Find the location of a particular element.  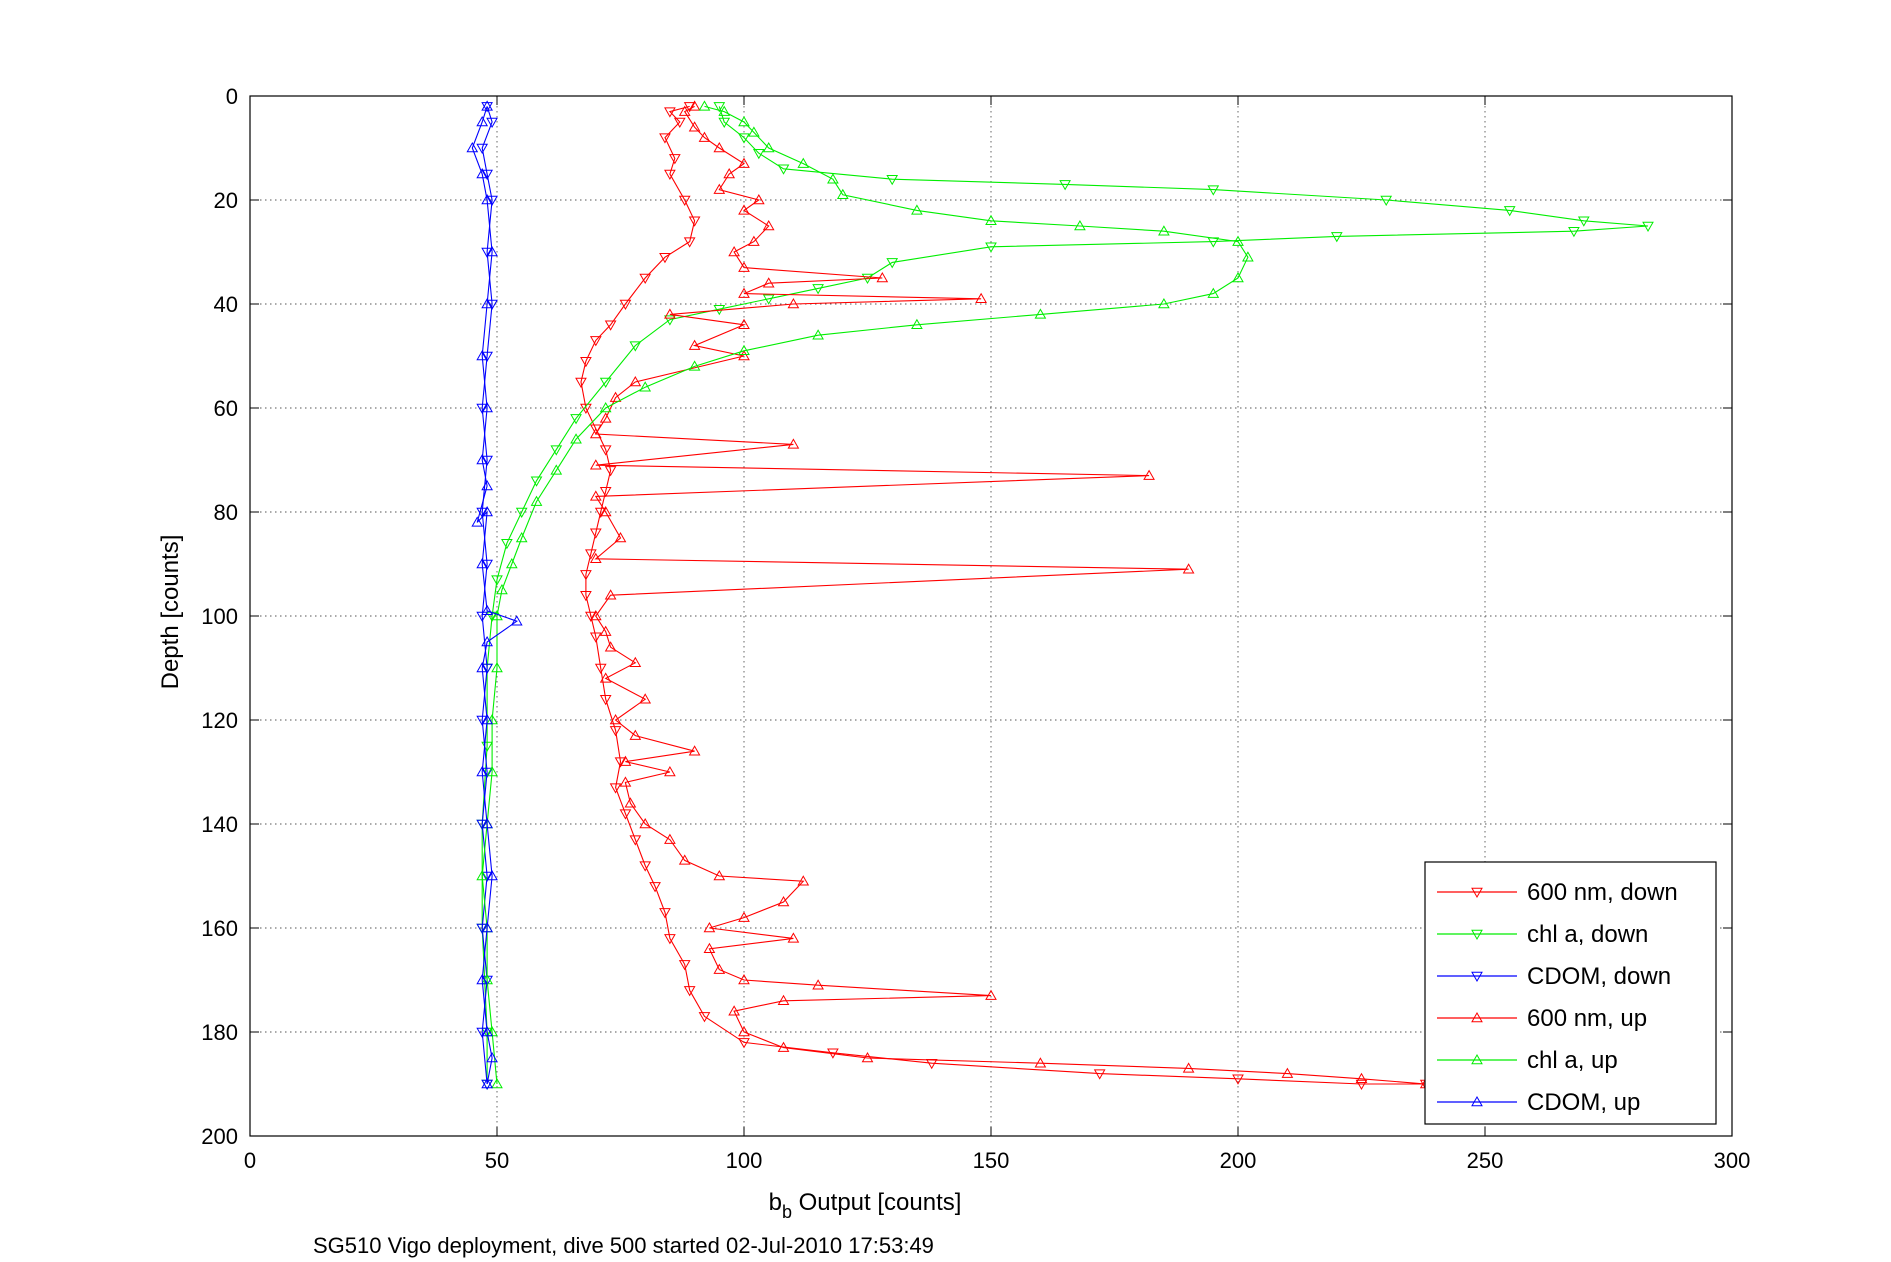

y-tick-label: 20 is located at coordinates (226, 200).